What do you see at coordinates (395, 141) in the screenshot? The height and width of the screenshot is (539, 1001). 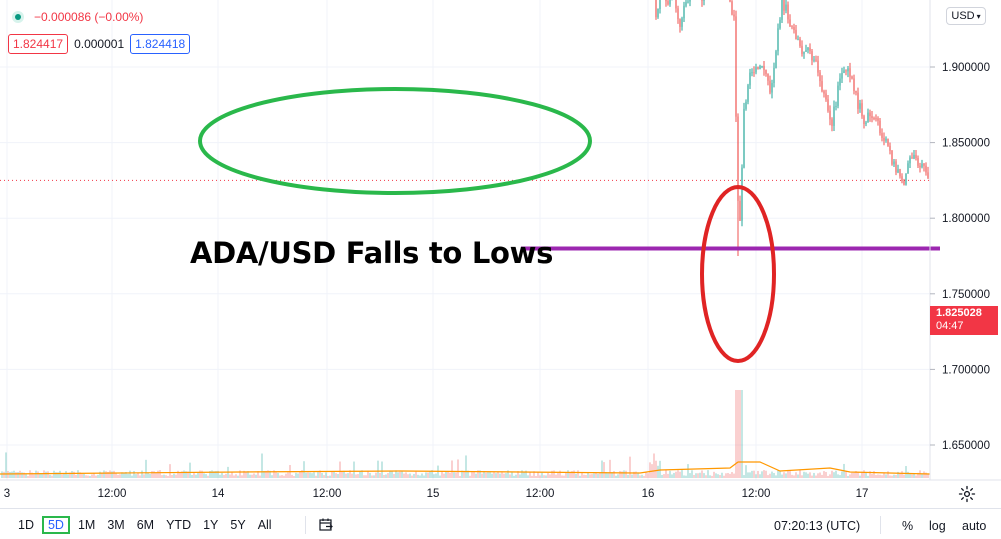 I see `green-ellipse-annotation` at bounding box center [395, 141].